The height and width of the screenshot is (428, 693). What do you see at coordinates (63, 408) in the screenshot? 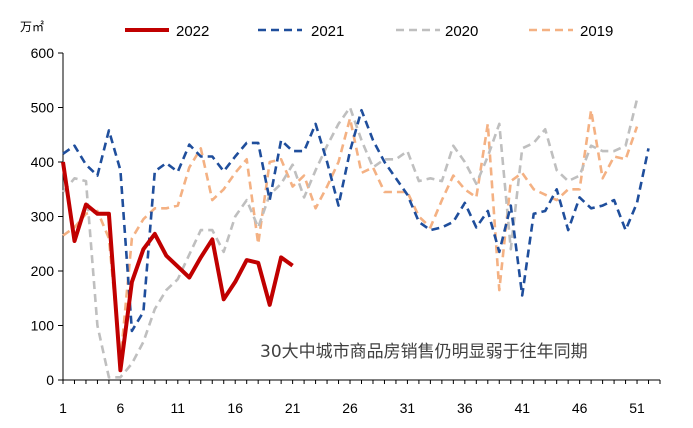
I see `x-tick-label: 1` at bounding box center [63, 408].